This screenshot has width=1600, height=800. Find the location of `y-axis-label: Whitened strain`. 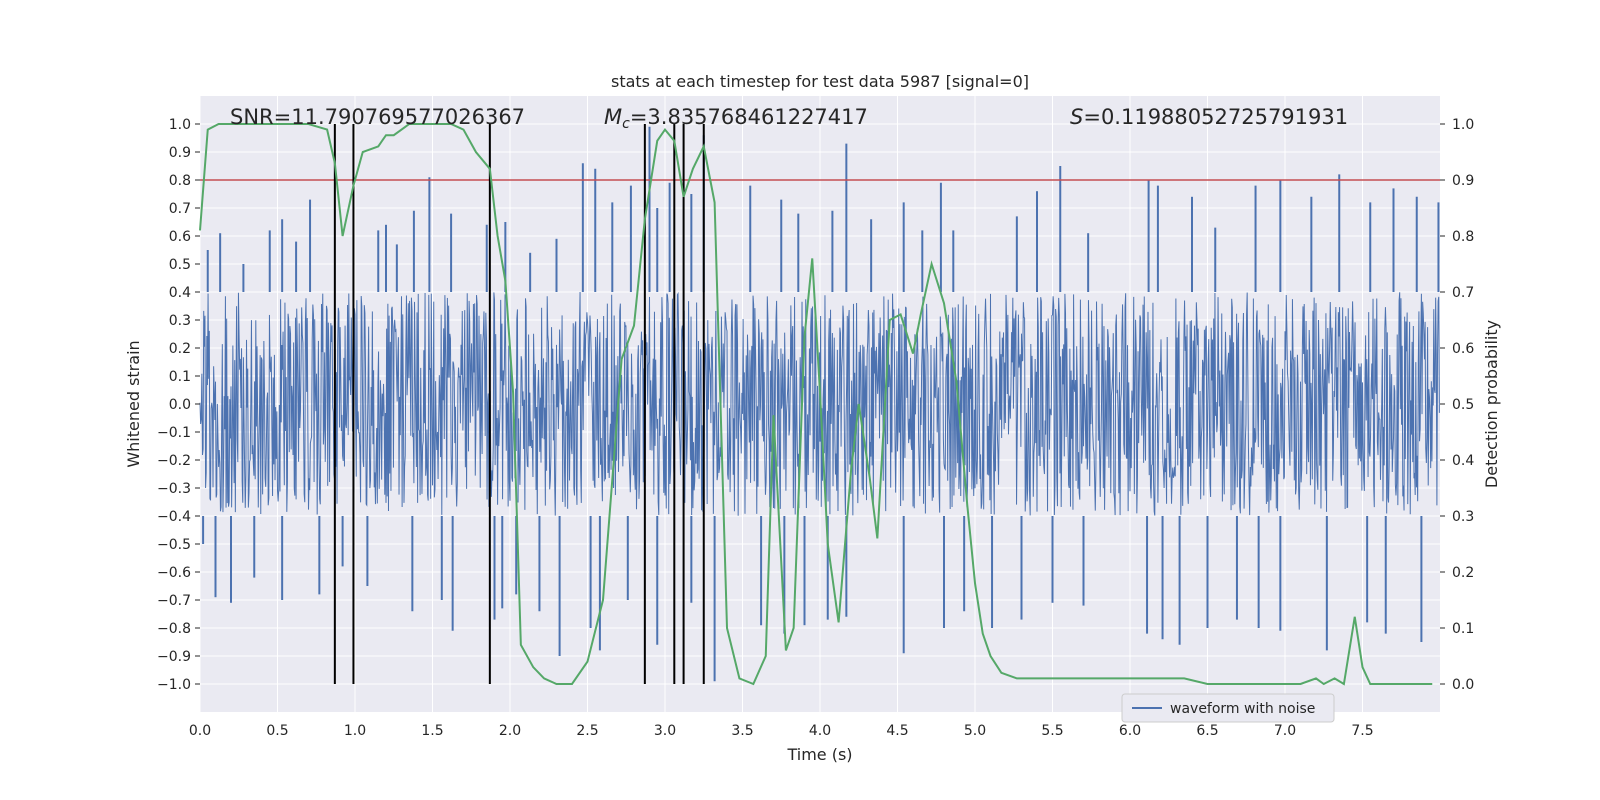

y-axis-label: Whitened strain is located at coordinates (133, 403).